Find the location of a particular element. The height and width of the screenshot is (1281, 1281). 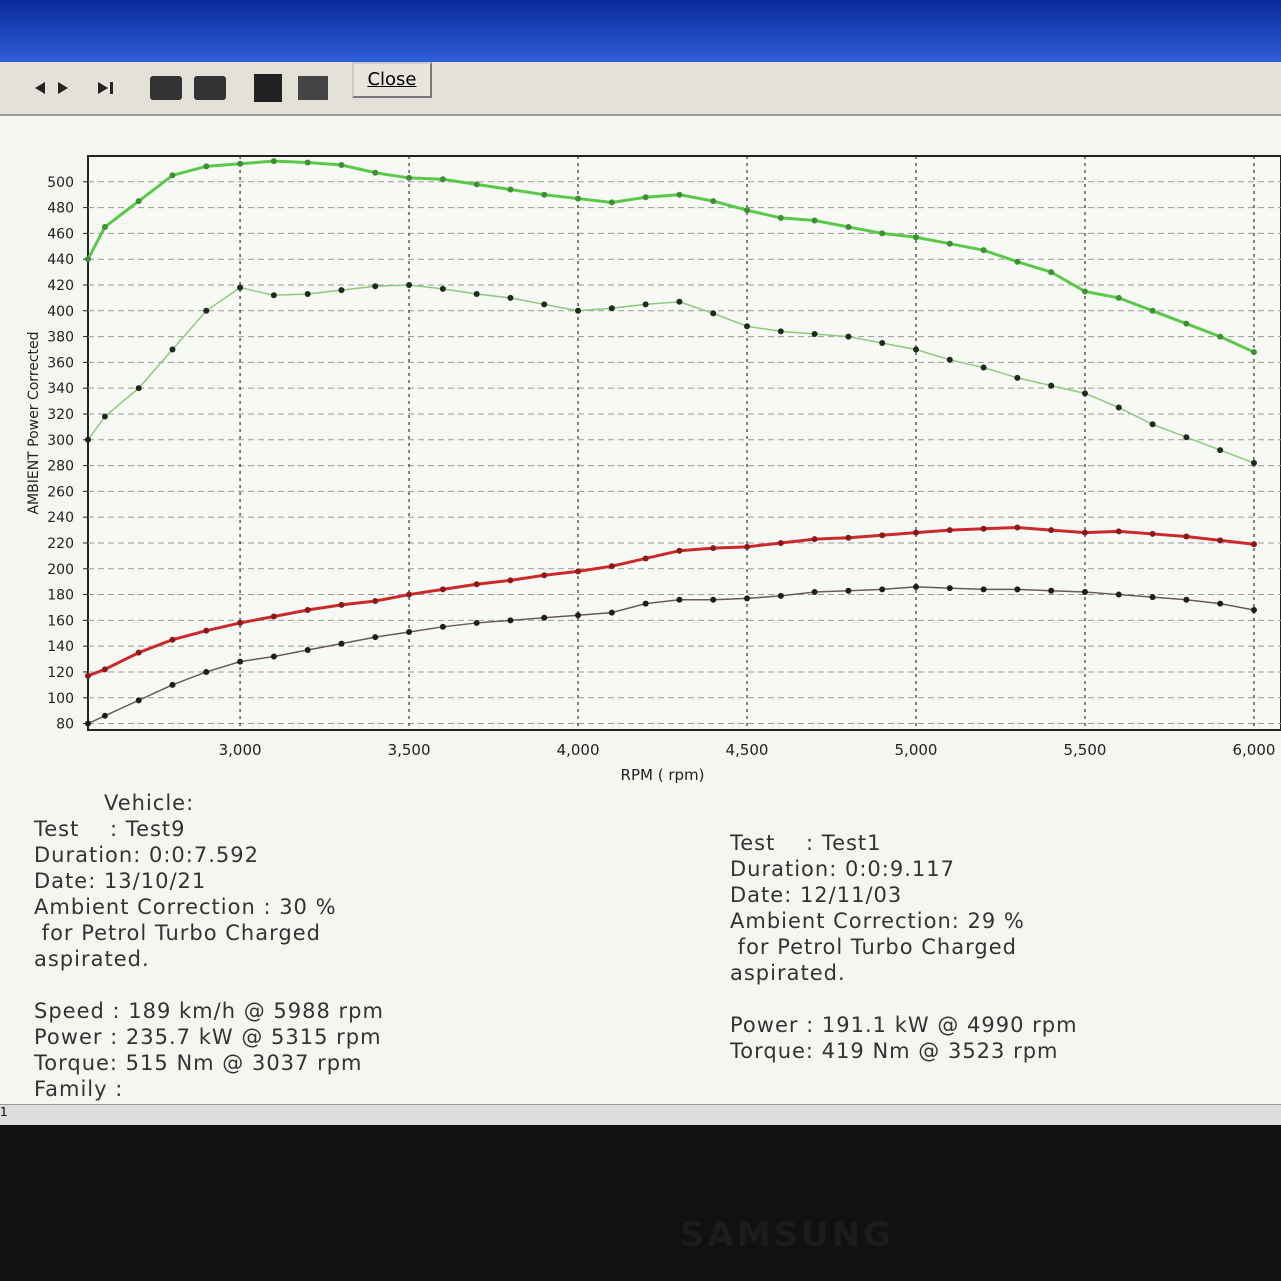

y-tick-label: 400 is located at coordinates (60, 312).